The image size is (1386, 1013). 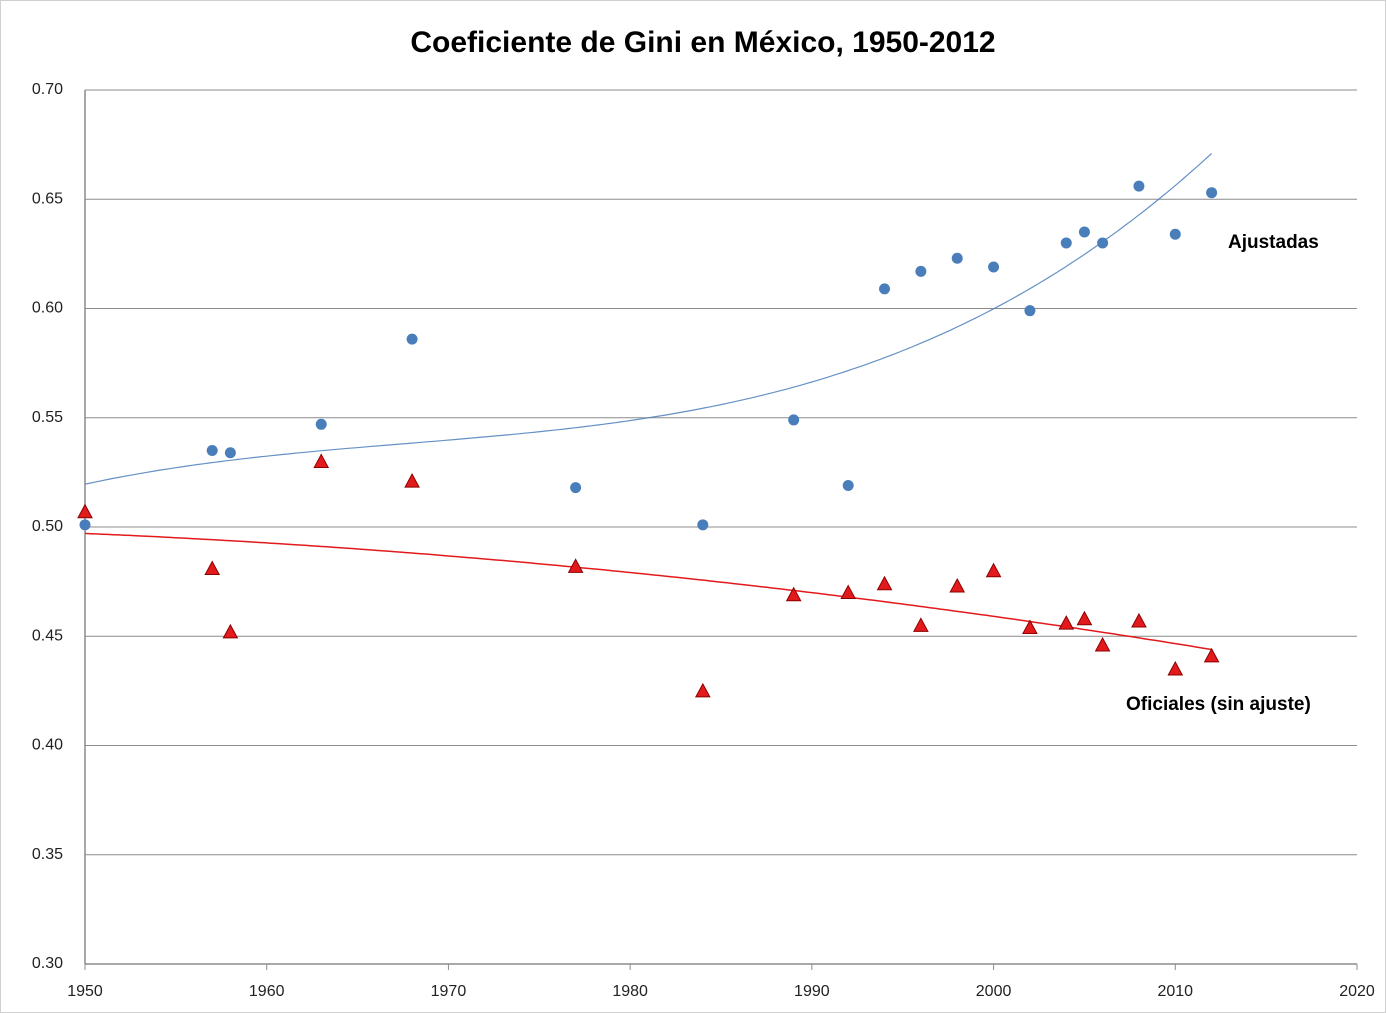 I want to click on y-tick-label: 0.60, so click(x=47, y=308).